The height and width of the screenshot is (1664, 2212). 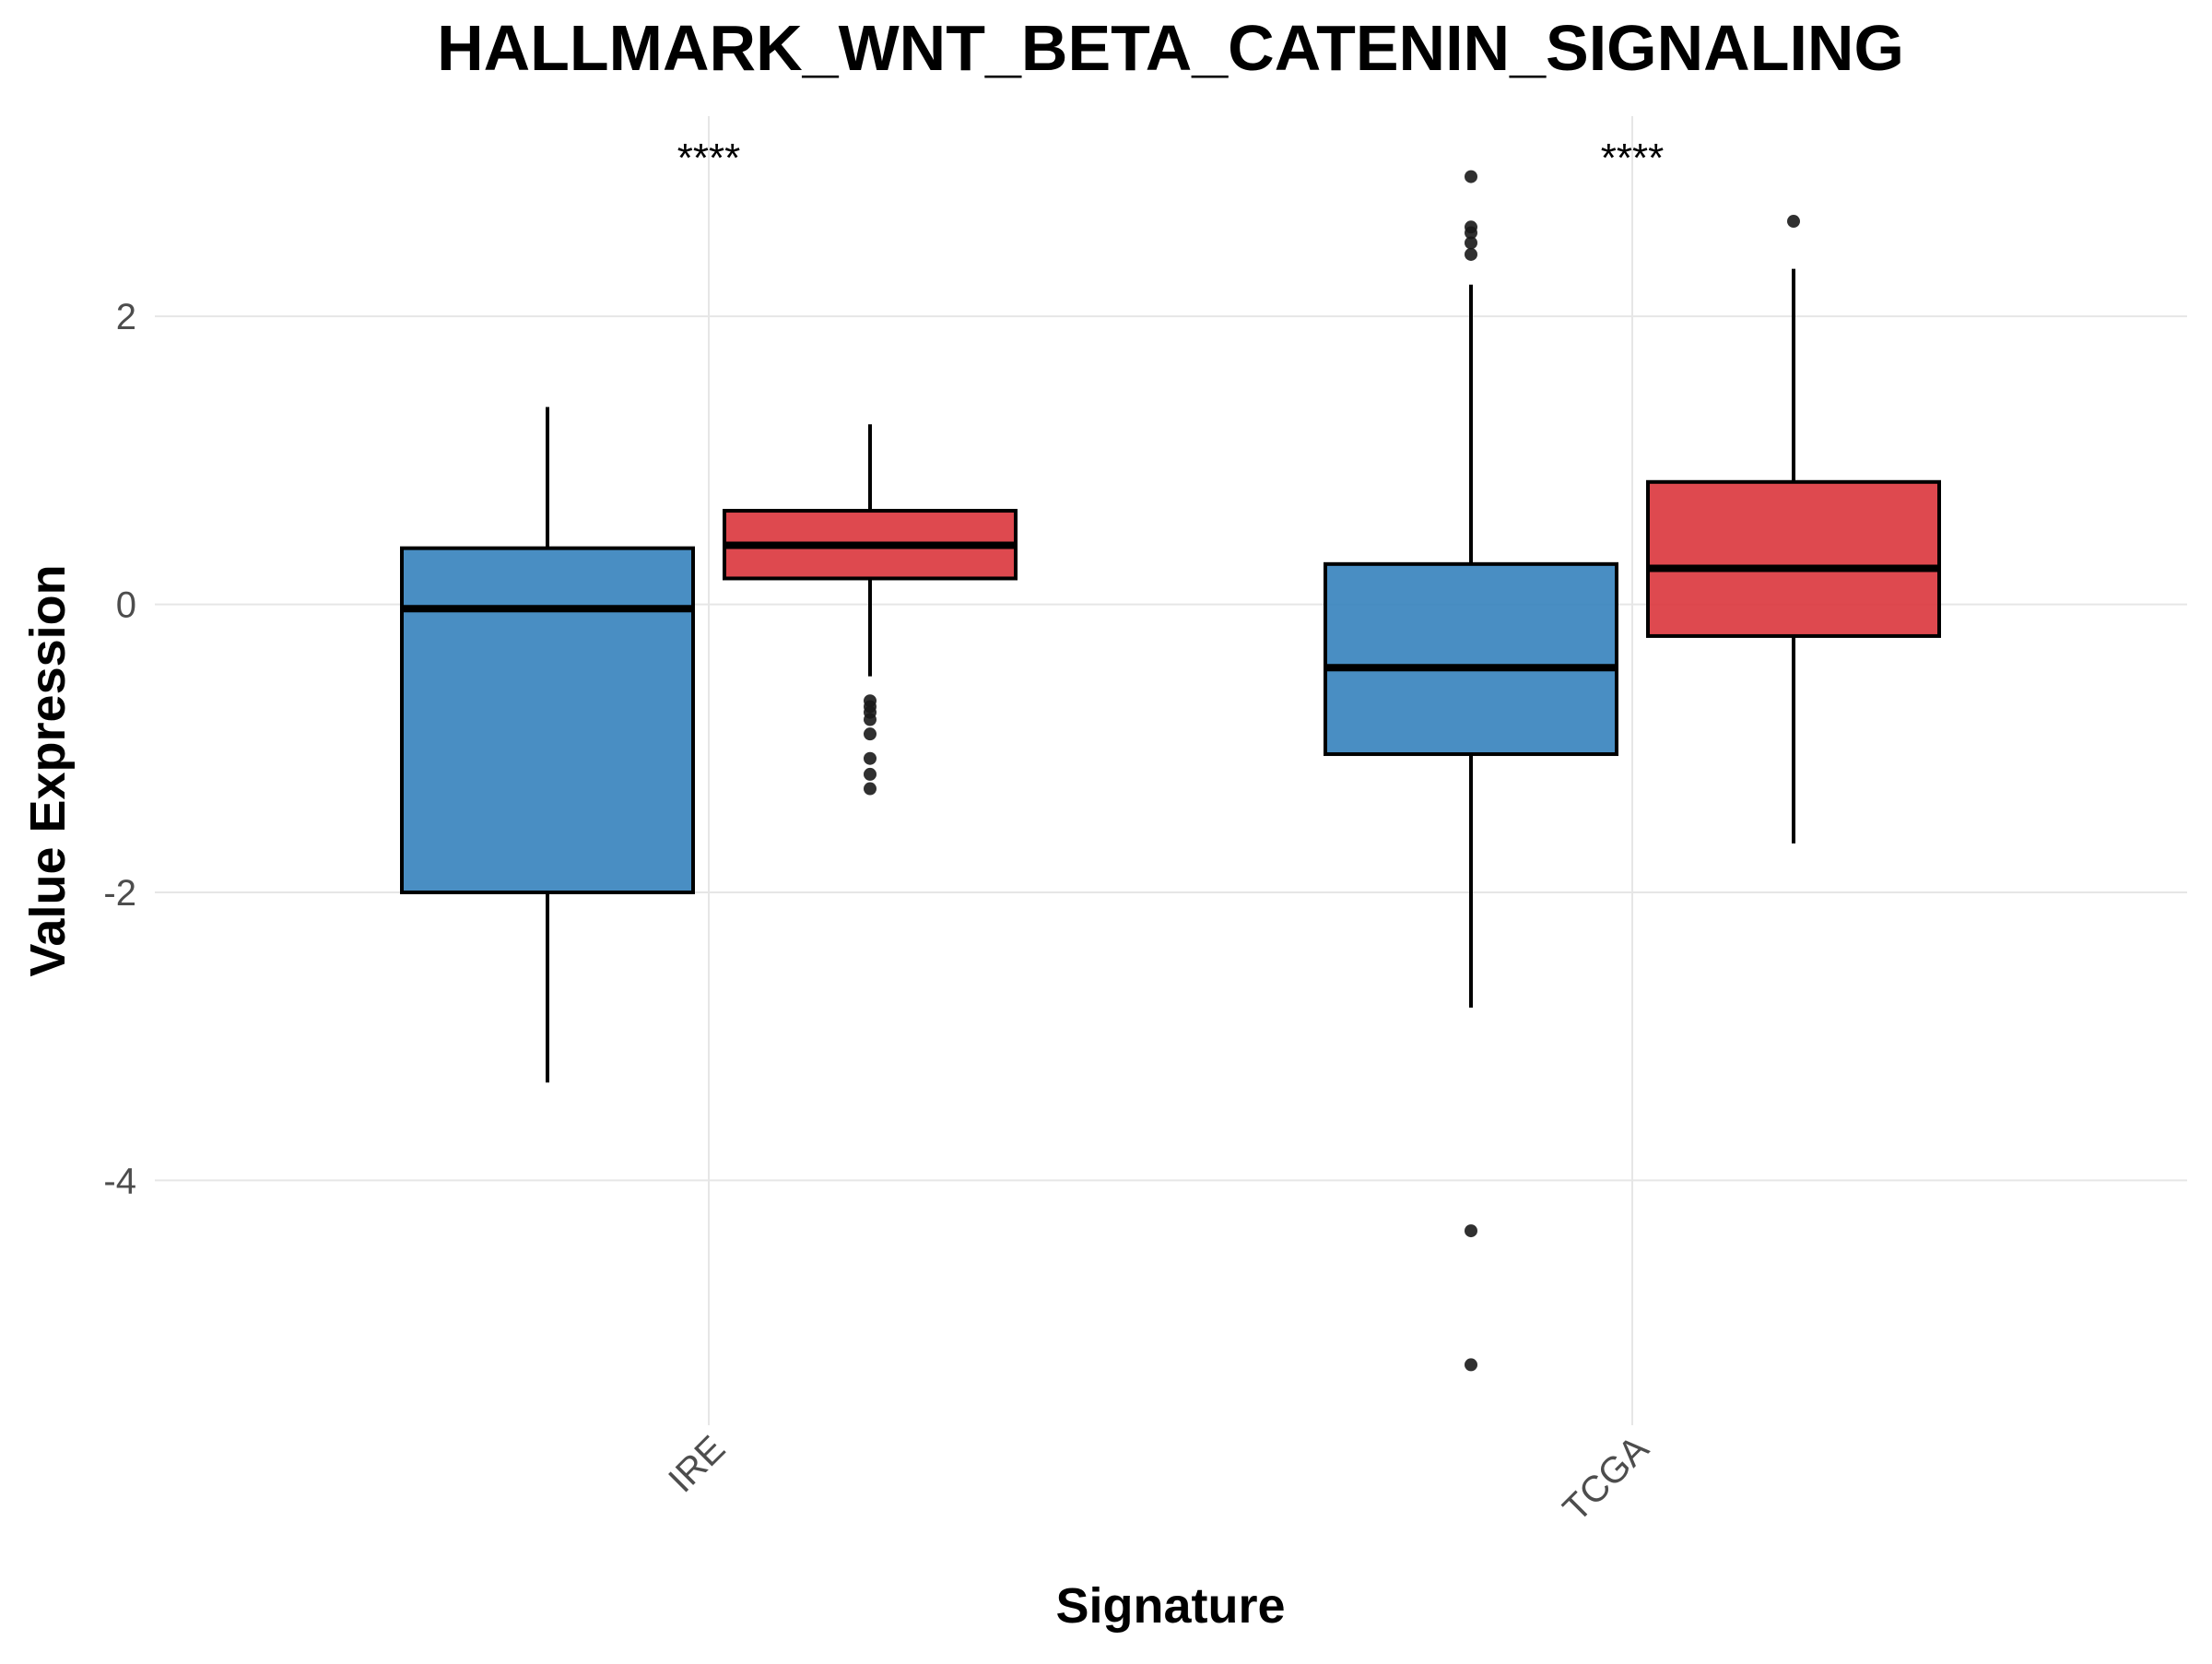 I want to click on y-axis-title: Value Expression, so click(x=48, y=770).